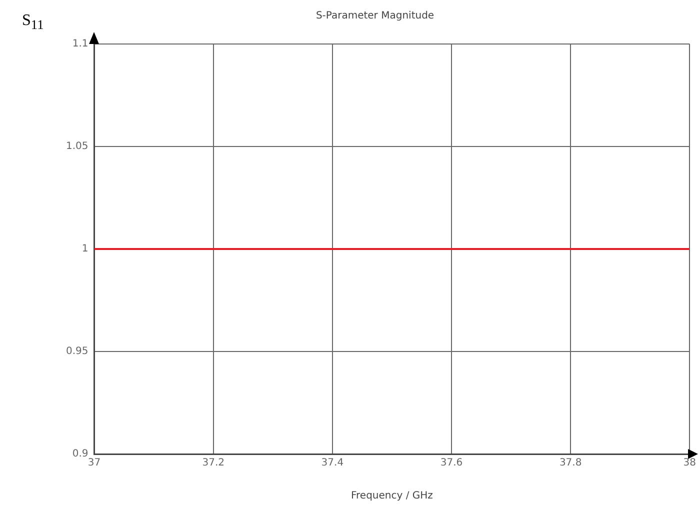  Describe the element at coordinates (213, 463) in the screenshot. I see `x-tick-label: 37.2` at that location.